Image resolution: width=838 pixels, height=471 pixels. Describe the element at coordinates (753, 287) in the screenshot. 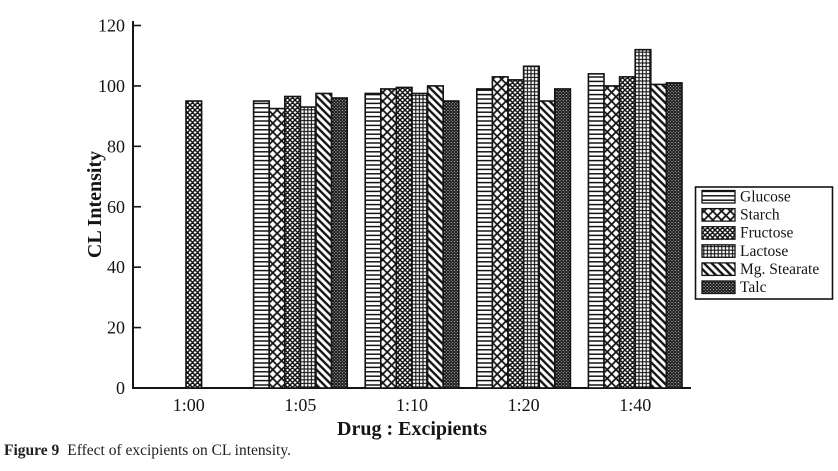

I see `legend-entry-label: Talc` at that location.